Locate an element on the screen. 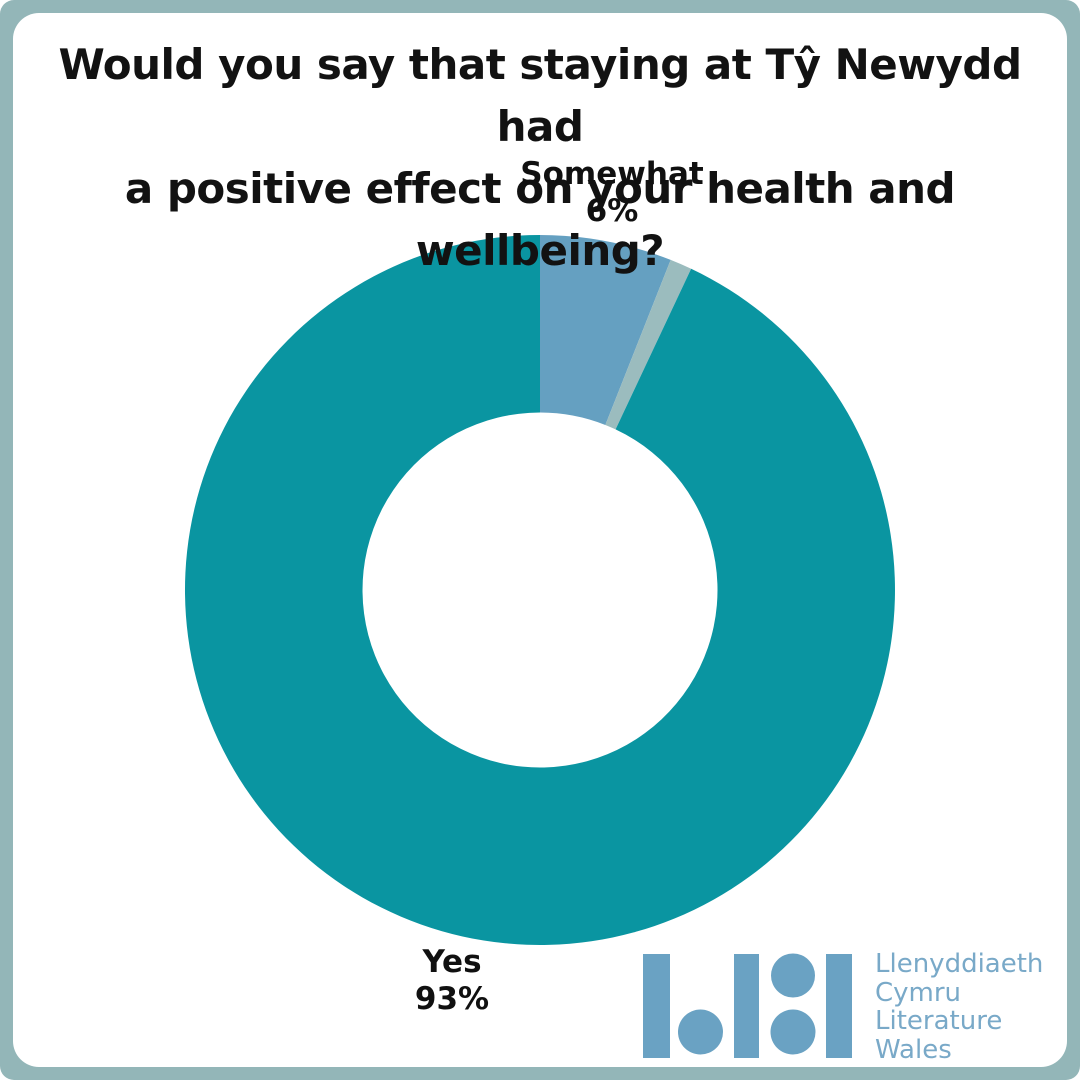  literature-wales-logo-icon is located at coordinates (747, 1005).